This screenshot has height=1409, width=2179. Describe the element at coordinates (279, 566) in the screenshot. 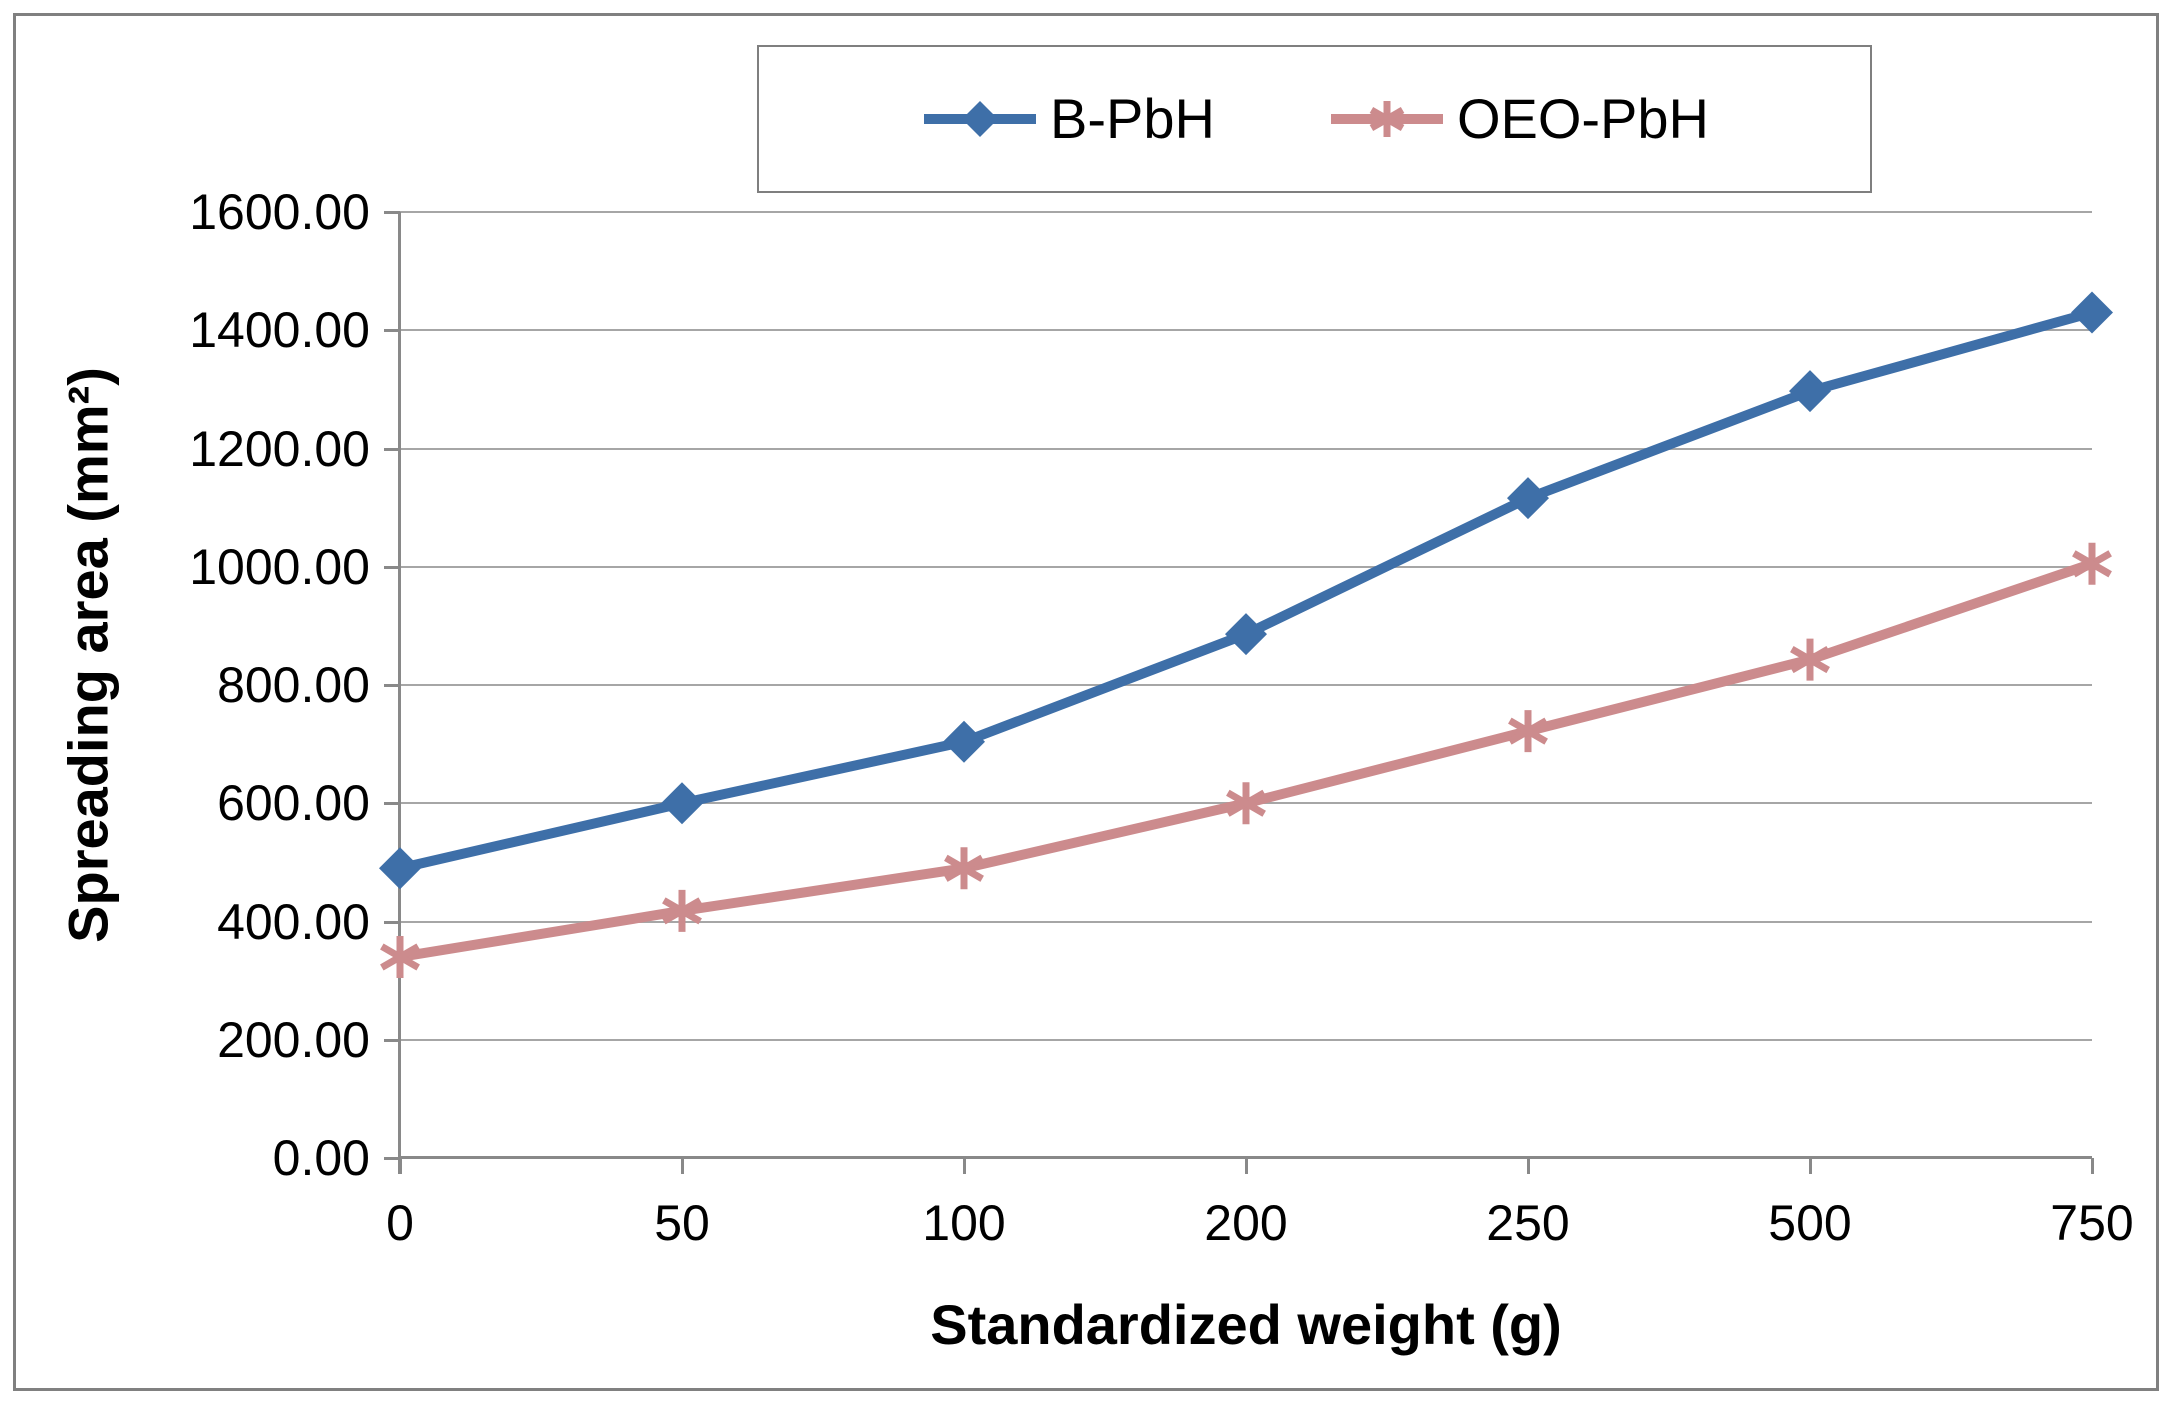

I see `y-tick-label: 1000.00` at that location.